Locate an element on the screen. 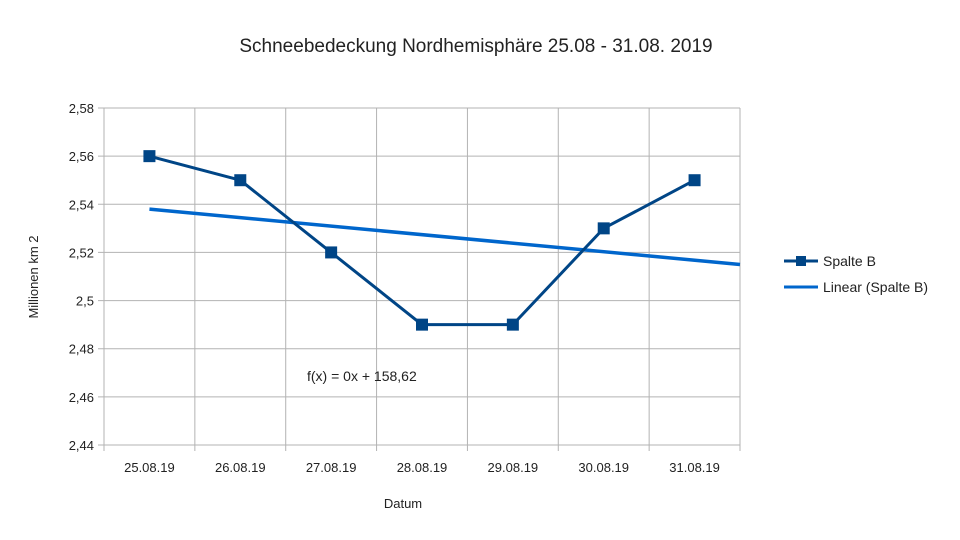 The image size is (960, 540). y-axis-label: Millionen km 2 is located at coordinates (33, 276).